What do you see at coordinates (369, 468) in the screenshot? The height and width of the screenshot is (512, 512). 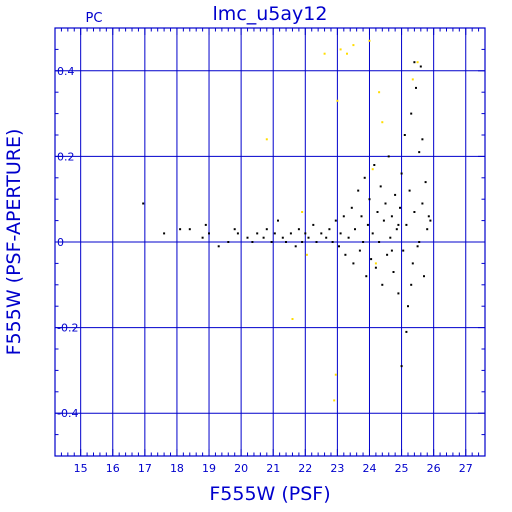 I see `x-tick-label: 24` at bounding box center [369, 468].